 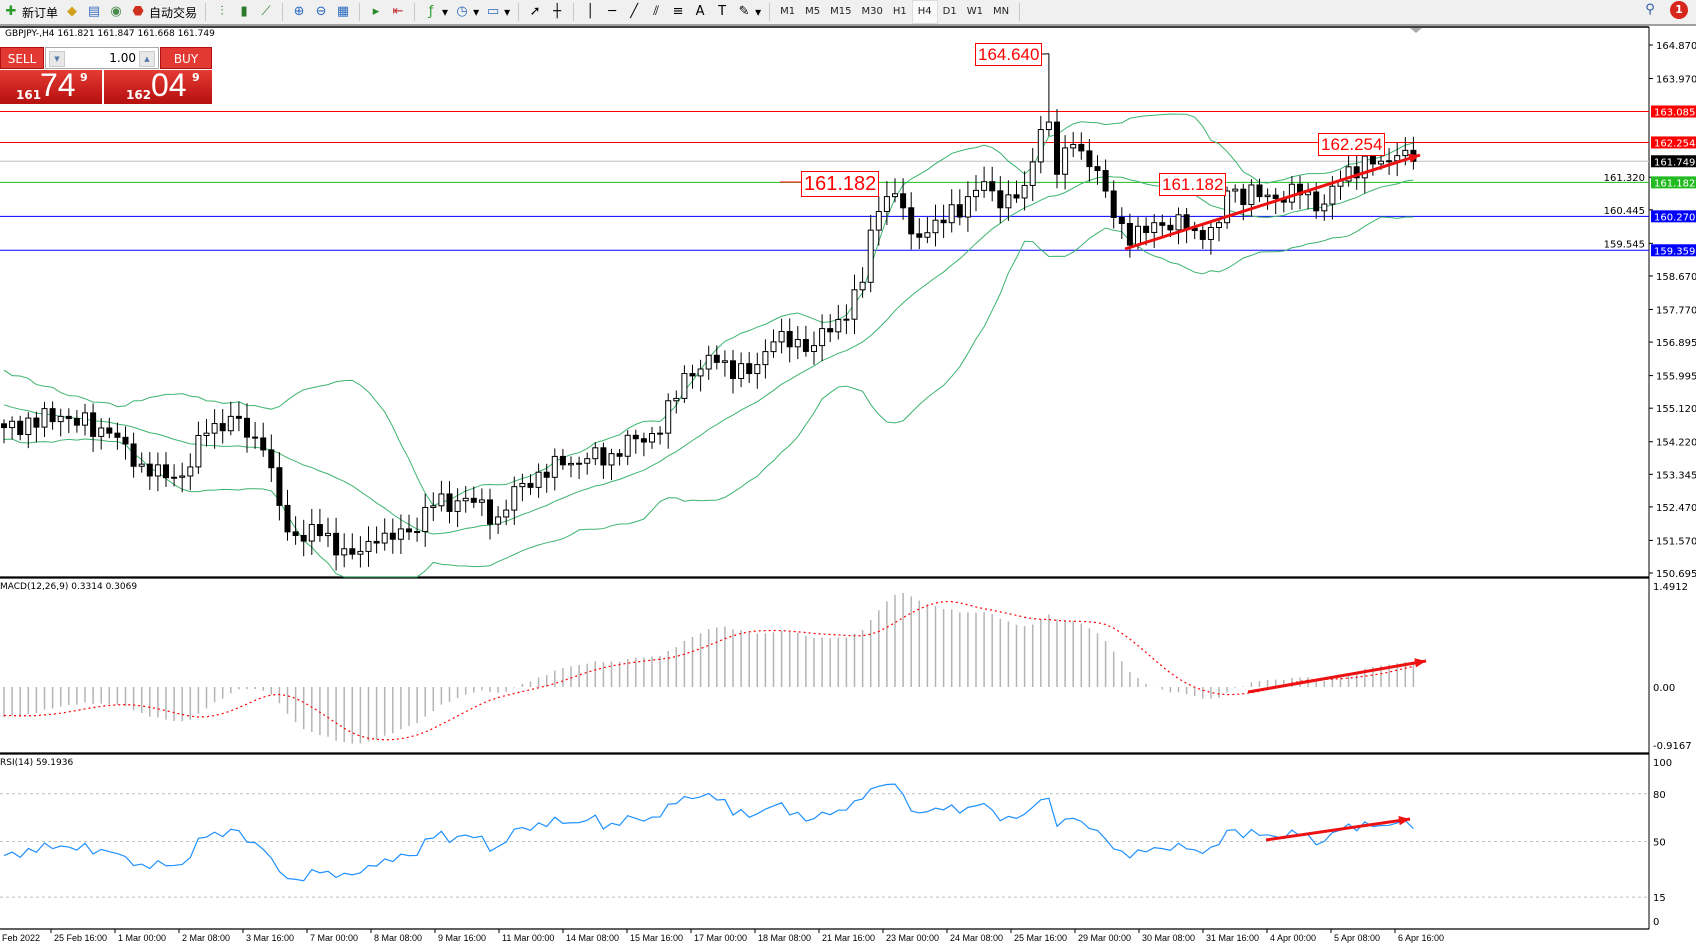 I want to click on text-button: A, so click(x=700, y=12).